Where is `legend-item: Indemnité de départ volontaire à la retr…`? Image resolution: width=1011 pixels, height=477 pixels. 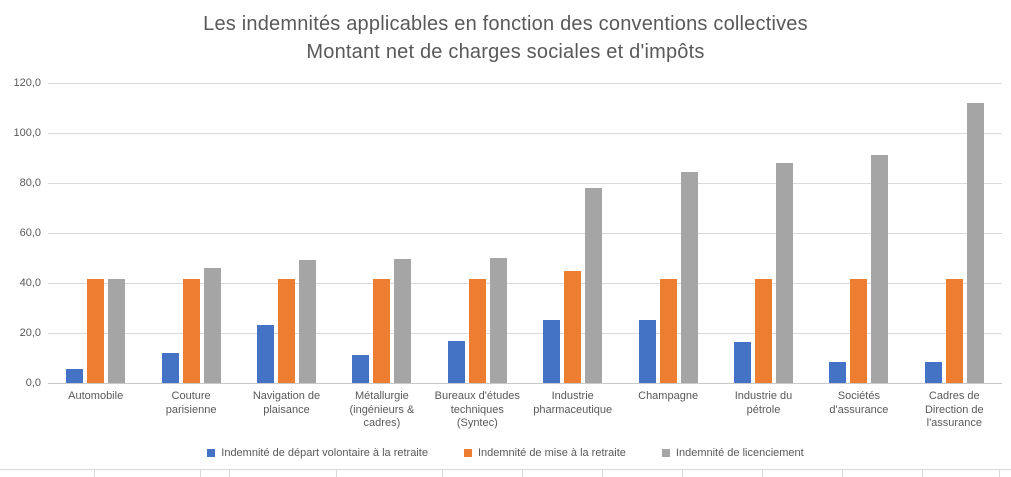 legend-item: Indemnité de départ volontaire à la retr… is located at coordinates (317, 453).